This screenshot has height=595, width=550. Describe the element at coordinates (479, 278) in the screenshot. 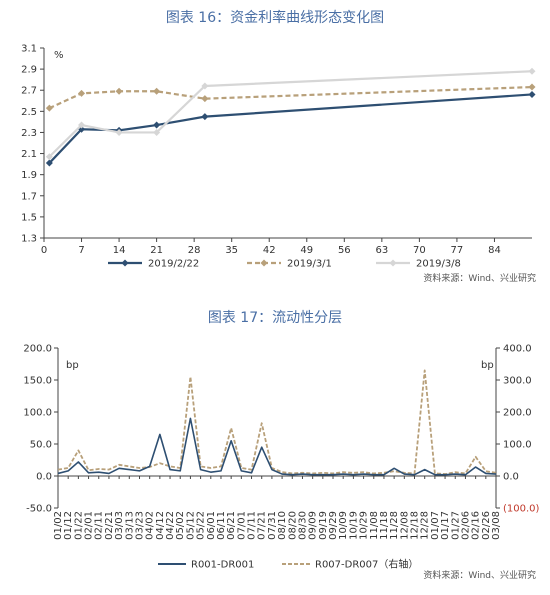

I see `chart16-source: 资料来源：Wind、兴业研究` at that location.